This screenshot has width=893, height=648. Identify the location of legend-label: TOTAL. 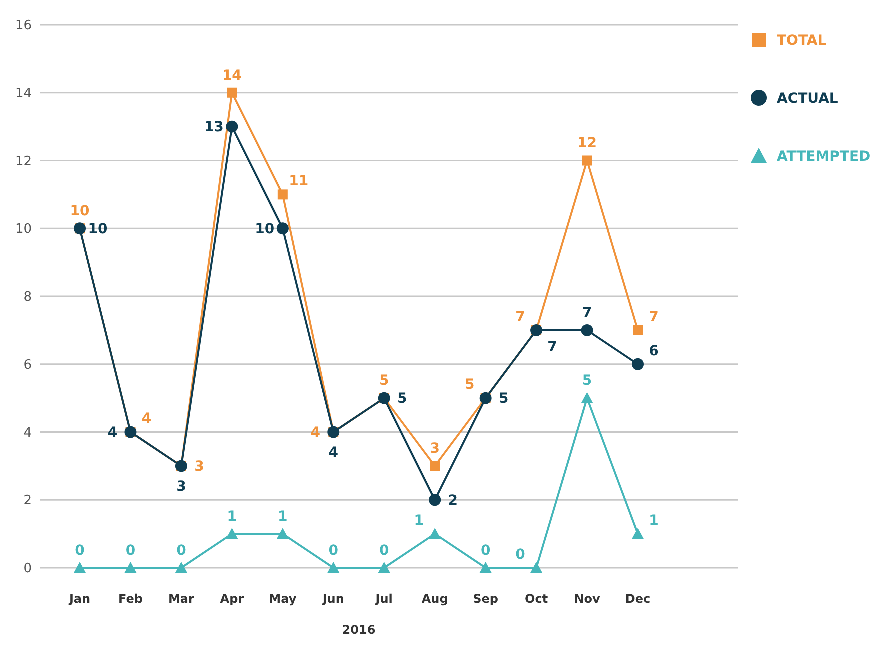
(802, 40).